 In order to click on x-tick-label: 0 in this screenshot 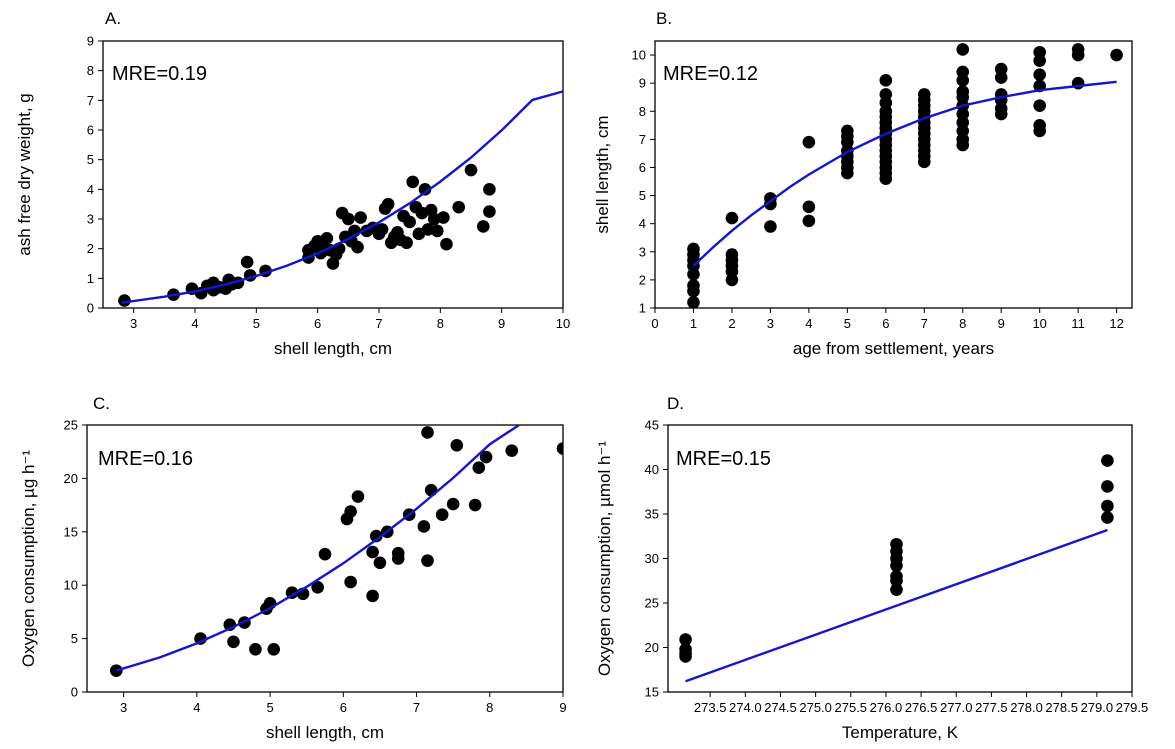, I will do `click(654, 323)`.